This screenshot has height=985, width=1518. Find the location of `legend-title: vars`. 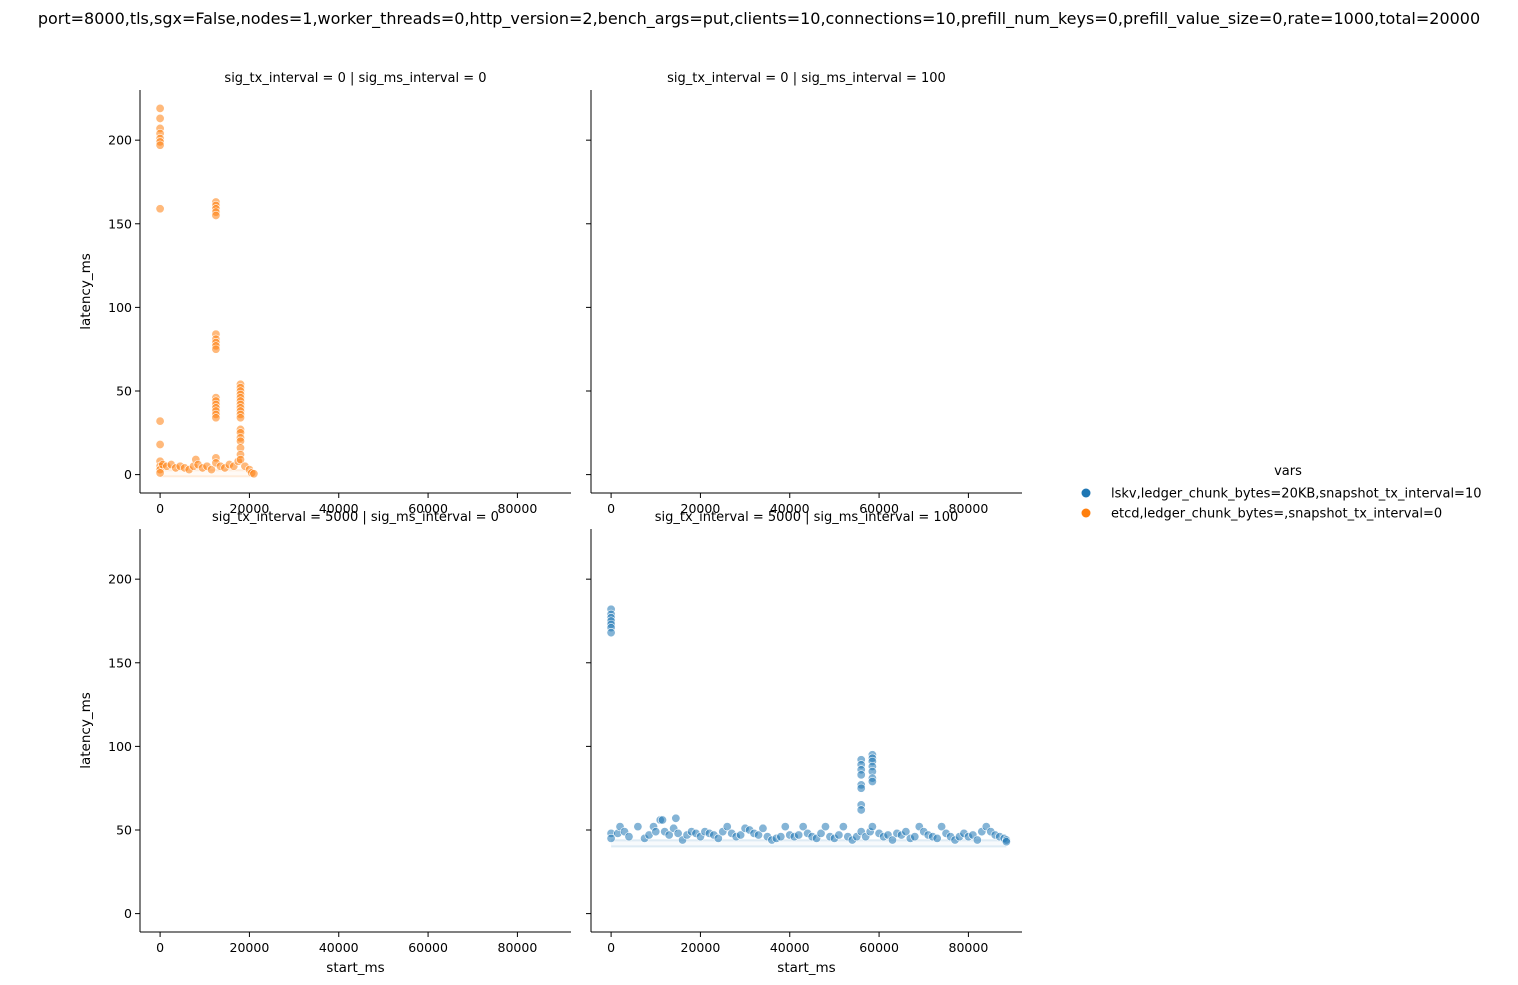

legend-title: vars is located at coordinates (1288, 471).